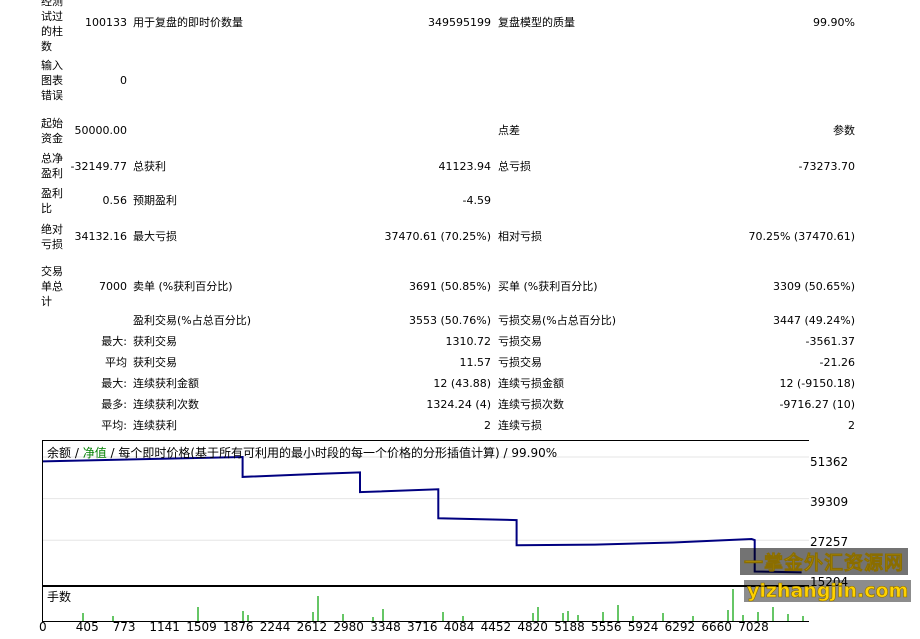  Describe the element at coordinates (52, 237) in the screenshot. I see `row-label: 绝对亏损` at that location.